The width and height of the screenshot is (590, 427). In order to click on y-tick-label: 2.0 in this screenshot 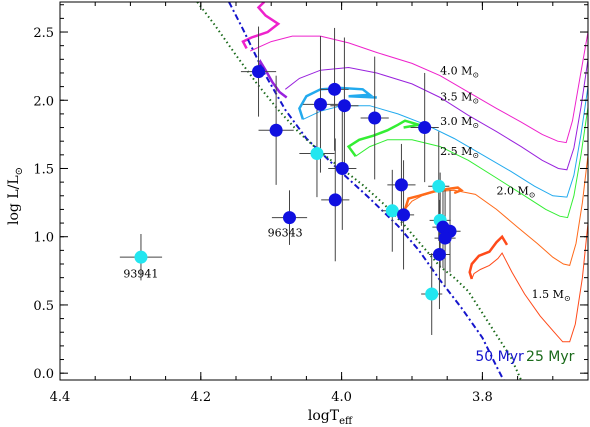, I will do `click(43, 101)`.